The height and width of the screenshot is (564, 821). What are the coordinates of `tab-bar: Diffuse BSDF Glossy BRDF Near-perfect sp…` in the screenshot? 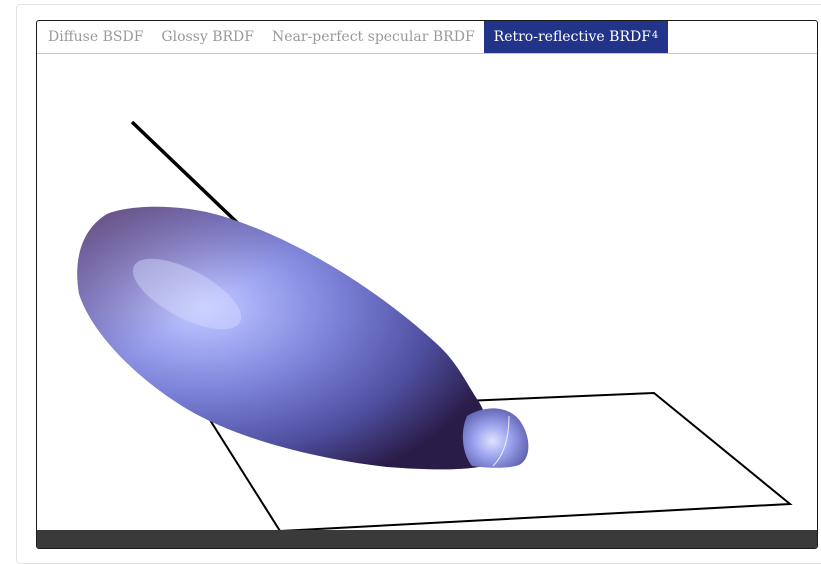 It's located at (427, 37).